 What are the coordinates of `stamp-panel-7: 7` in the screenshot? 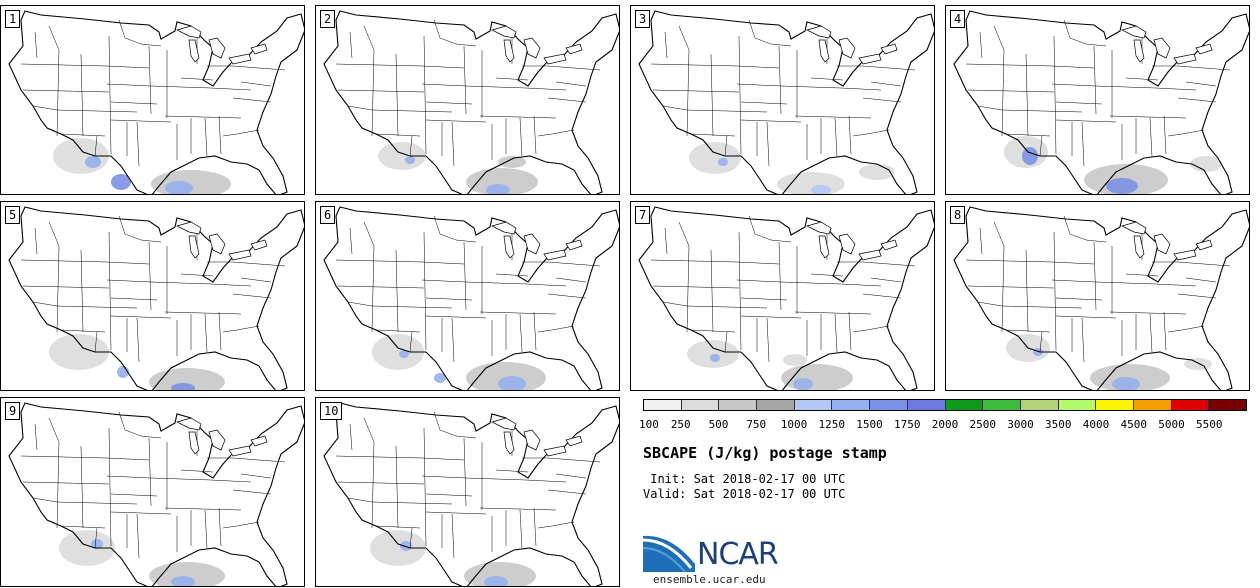 It's located at (782, 296).